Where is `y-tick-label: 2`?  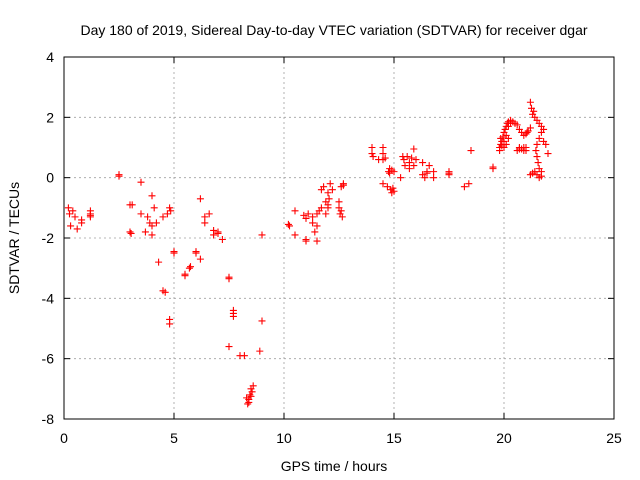 y-tick-label: 2 is located at coordinates (50, 117).